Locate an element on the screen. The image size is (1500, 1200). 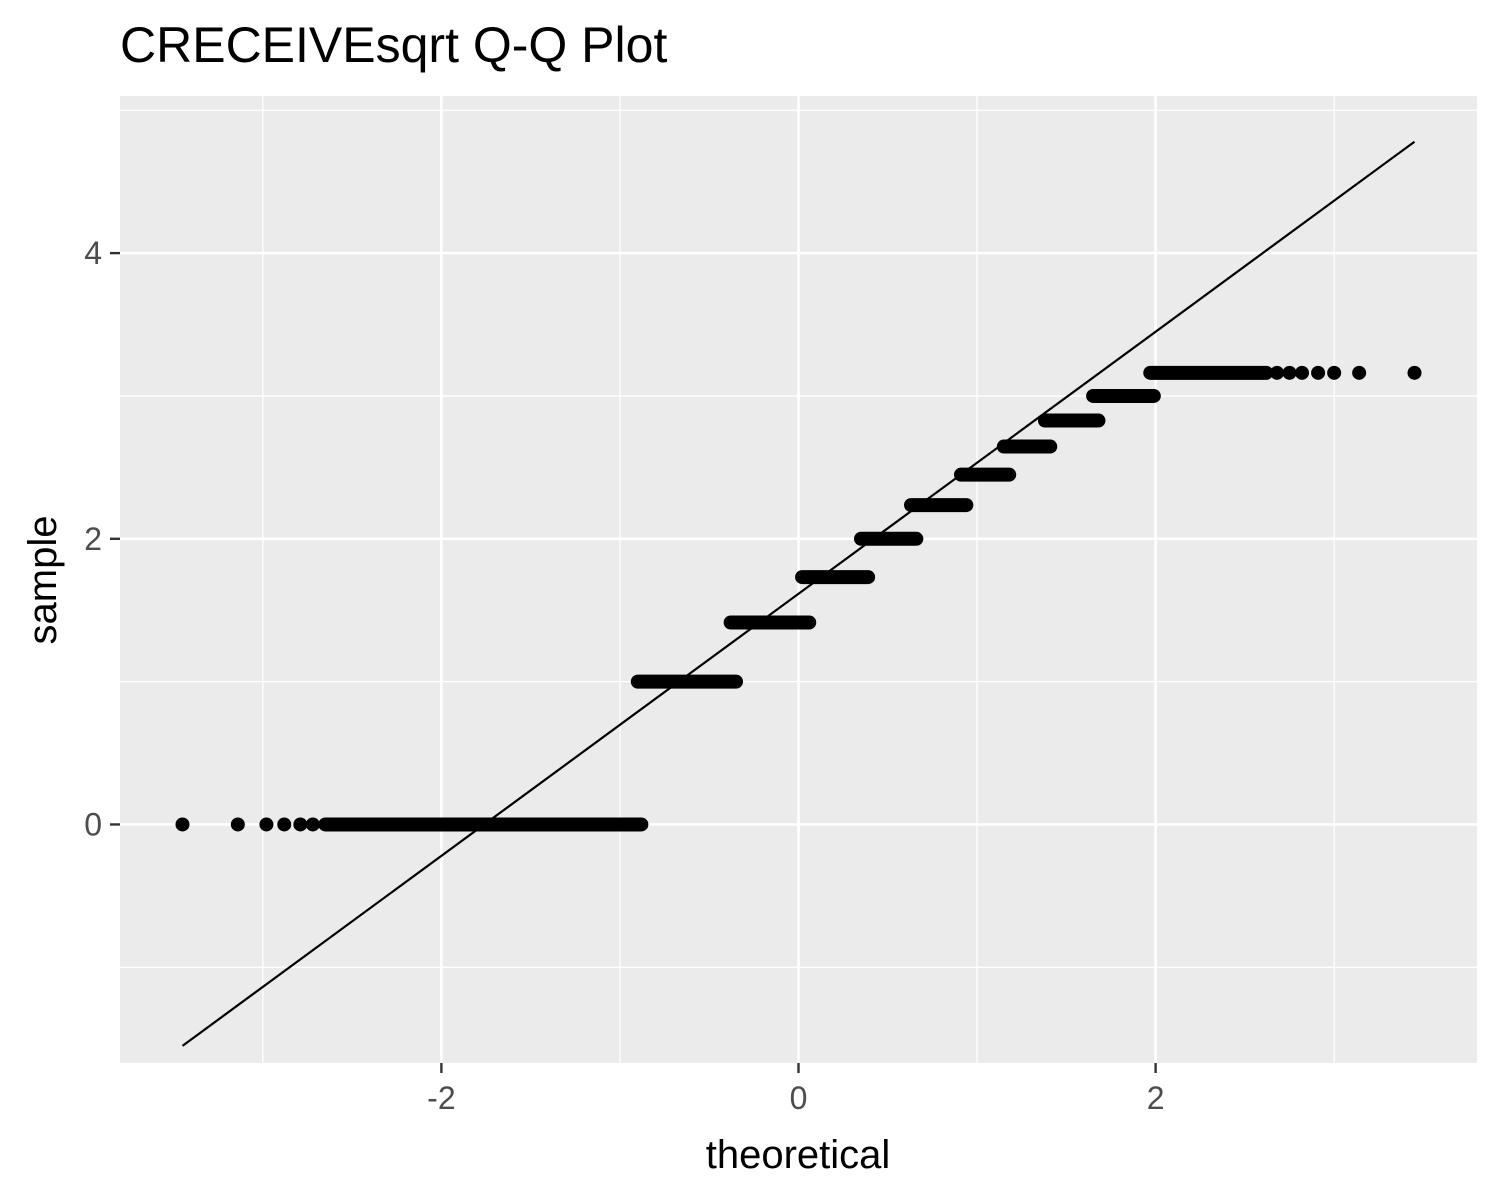
x-axis-title: theoretical is located at coordinates (798, 1155).